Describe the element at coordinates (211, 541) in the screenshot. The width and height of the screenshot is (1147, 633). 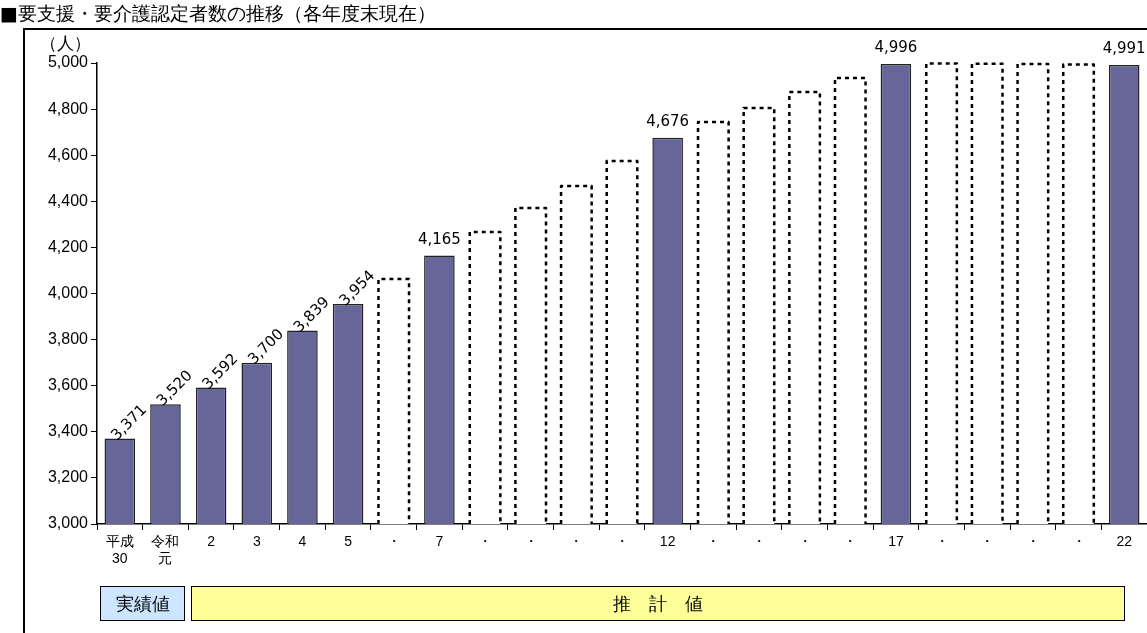
I see `x-tick-label: 2` at that location.